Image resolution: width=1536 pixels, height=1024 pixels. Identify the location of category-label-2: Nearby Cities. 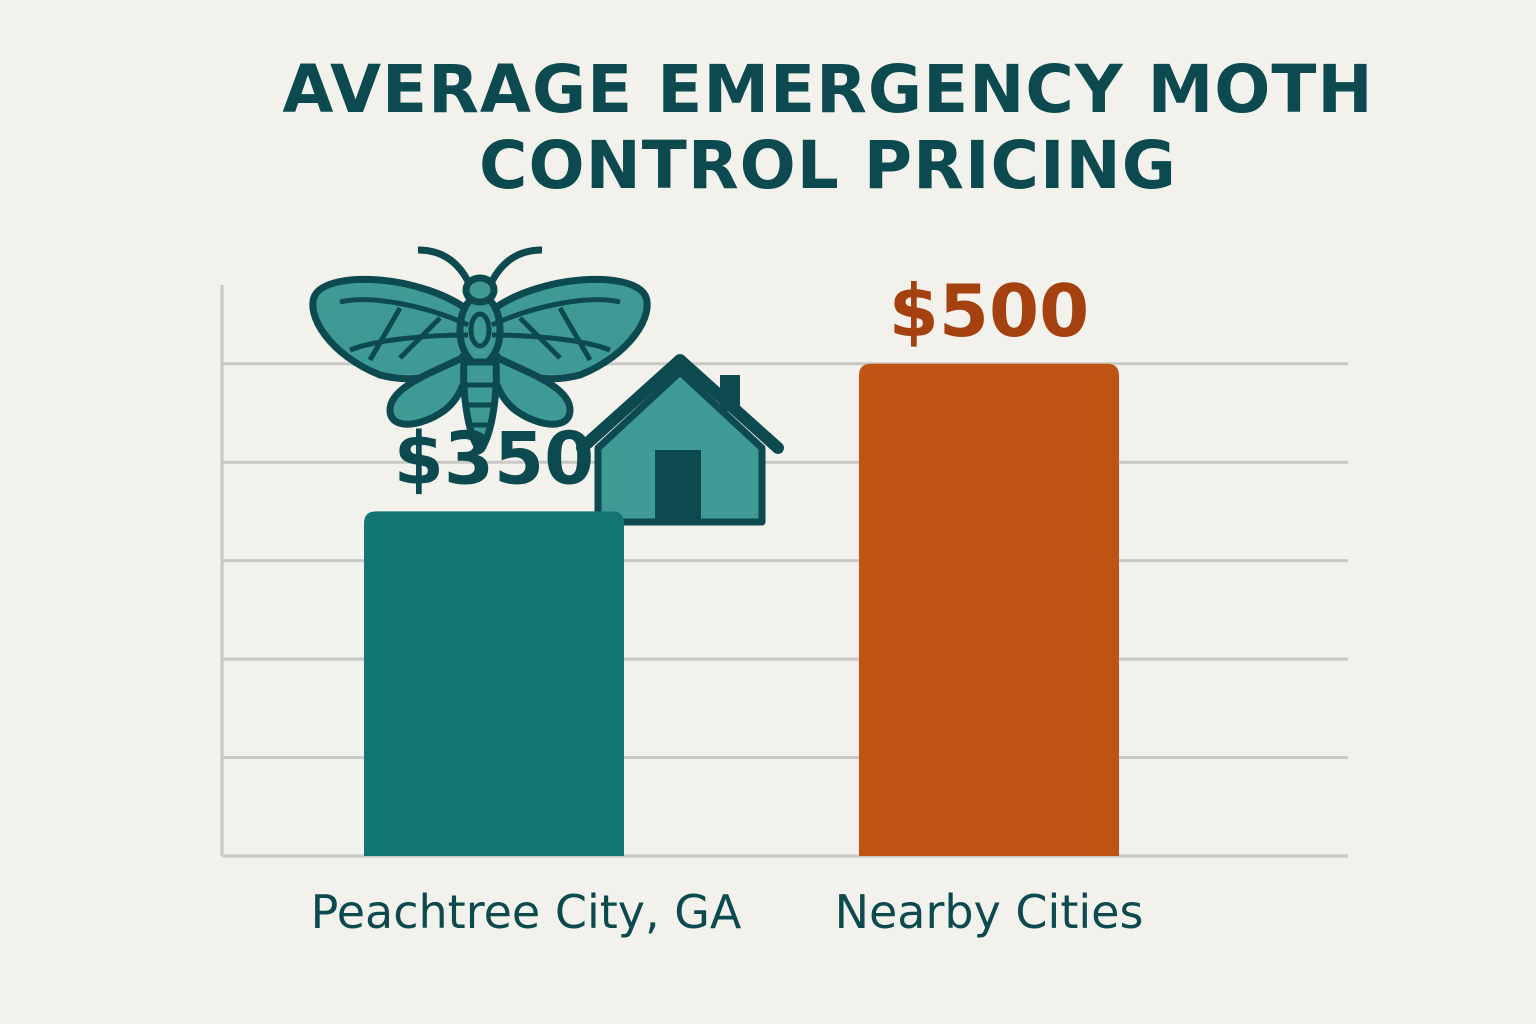
(989, 912).